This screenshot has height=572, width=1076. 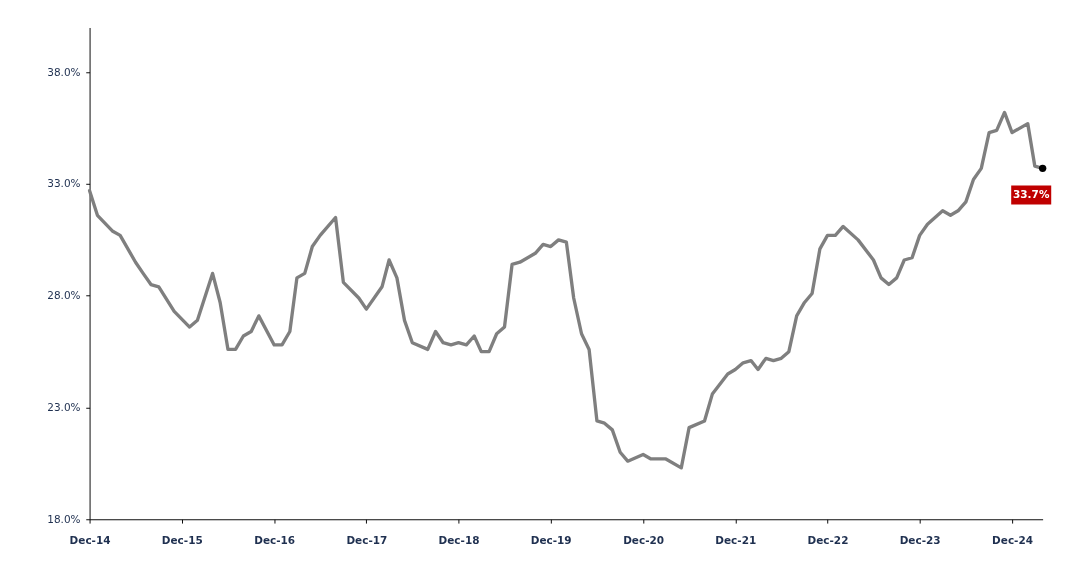 I want to click on x-tick-label: Dec-16, so click(x=275, y=539).